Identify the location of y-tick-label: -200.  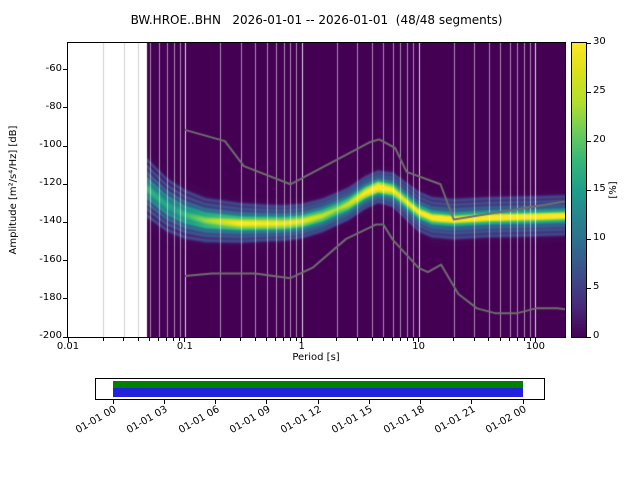
(50, 335).